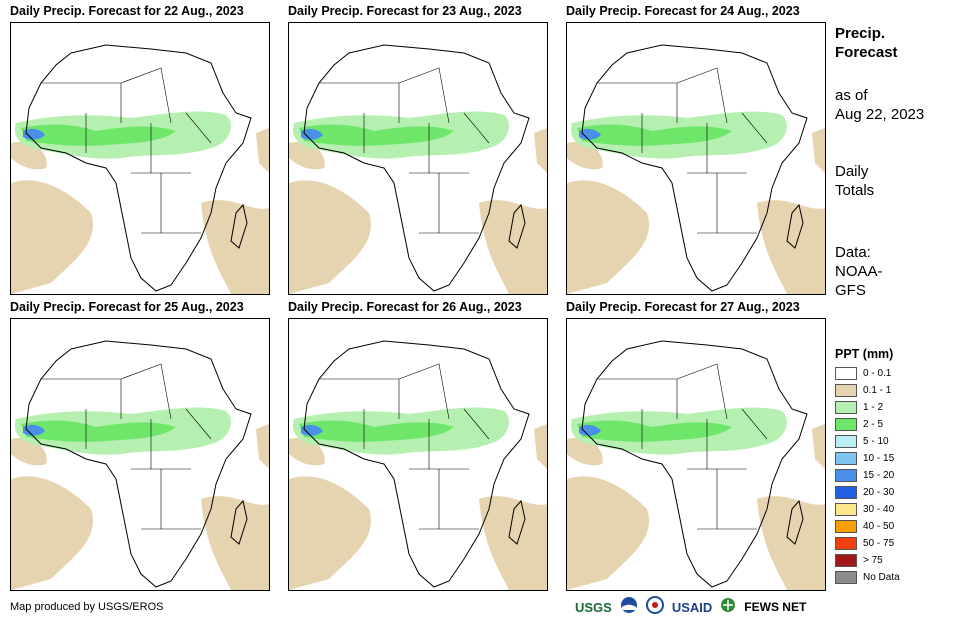 The width and height of the screenshot is (967, 626). What do you see at coordinates (850, 290) in the screenshot?
I see `data-line: GFS` at bounding box center [850, 290].